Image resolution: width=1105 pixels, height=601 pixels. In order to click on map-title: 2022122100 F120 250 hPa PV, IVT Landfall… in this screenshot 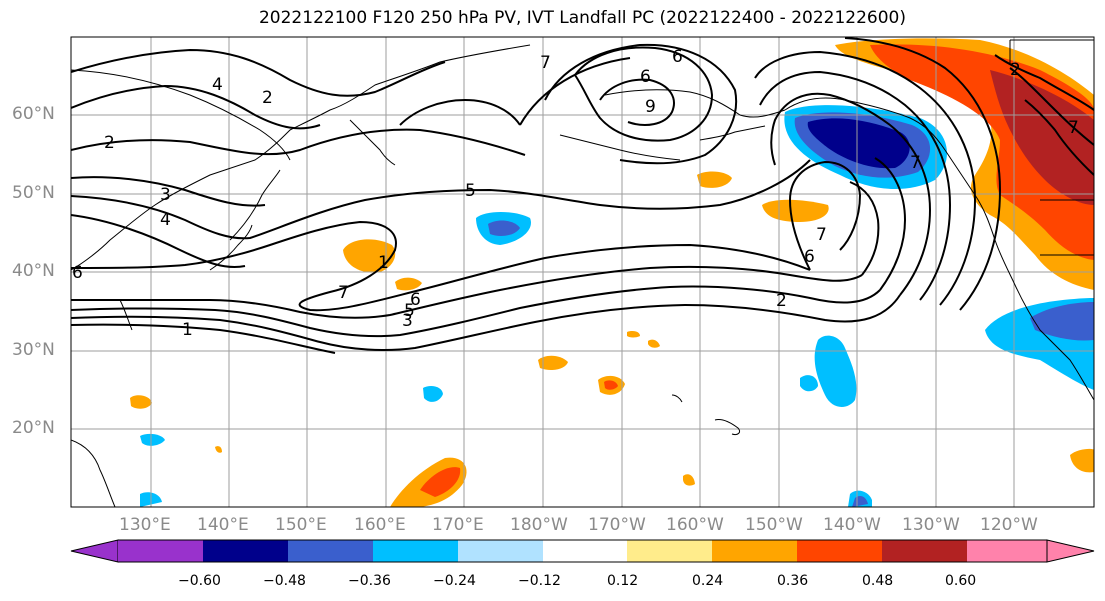, I will do `click(582, 18)`.